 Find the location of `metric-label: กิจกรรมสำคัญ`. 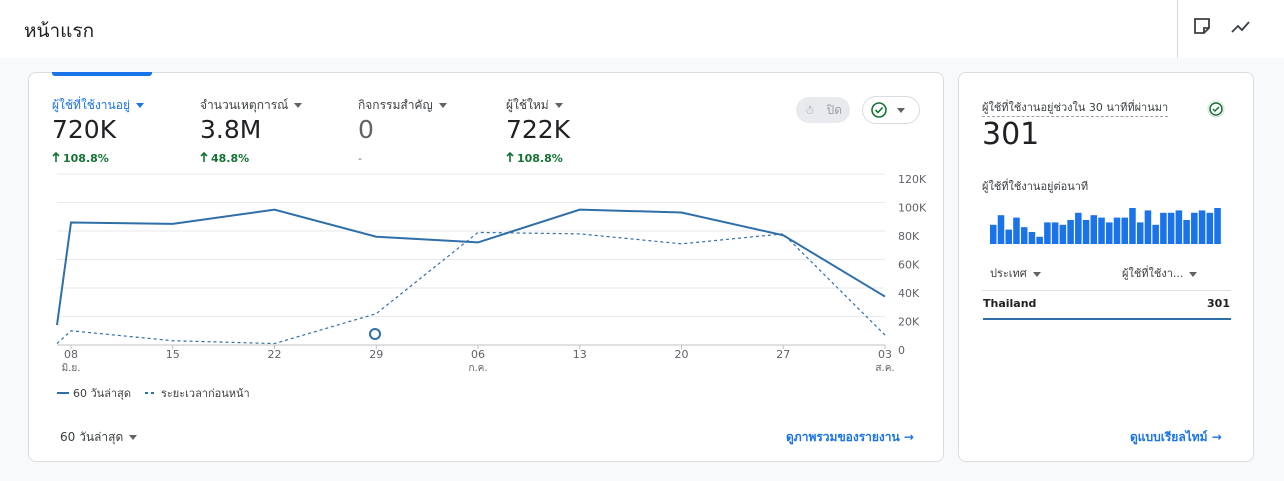

metric-label: กิจกรรมสำคัญ is located at coordinates (402, 105).